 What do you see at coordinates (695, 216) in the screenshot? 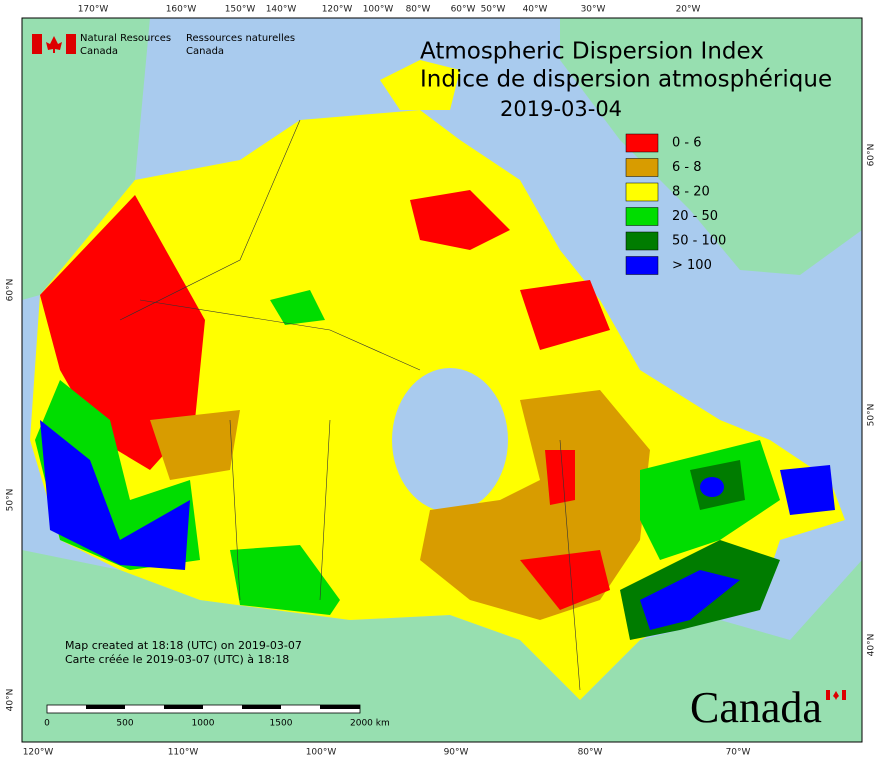
I see `legend-label: 20 - 50` at bounding box center [695, 216].